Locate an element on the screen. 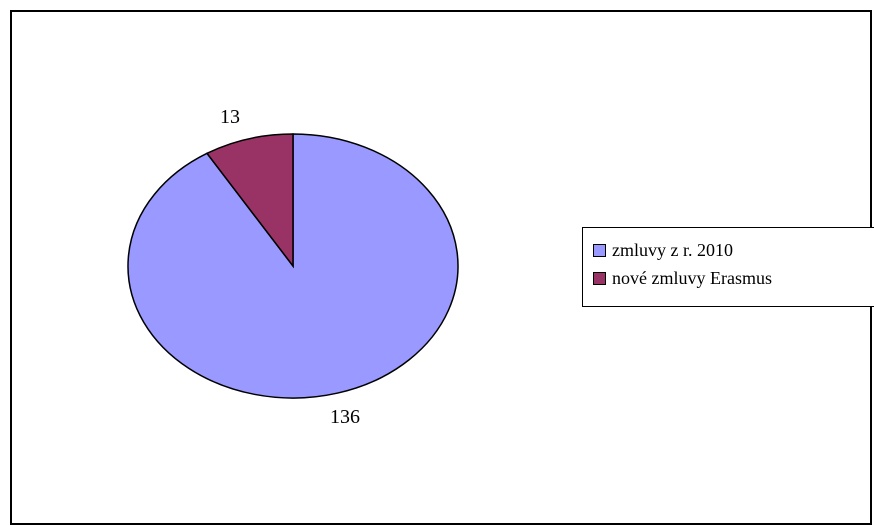  legend-item-2010: zmluvy z r. 2010 is located at coordinates (733, 250).